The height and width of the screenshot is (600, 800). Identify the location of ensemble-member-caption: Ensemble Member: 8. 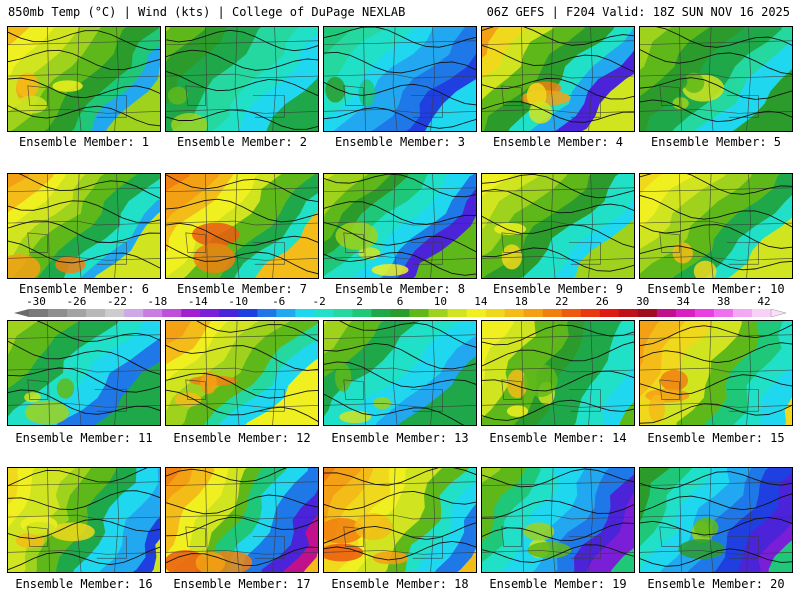
(400, 289).